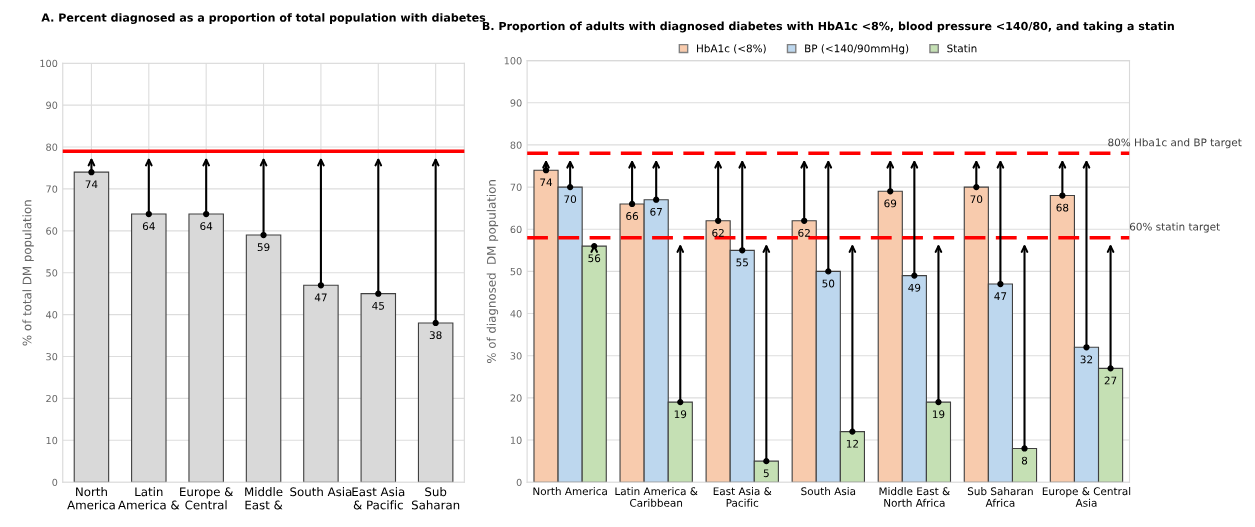  What do you see at coordinates (1062, 207) in the screenshot?
I see `data-label: 68` at bounding box center [1062, 207].